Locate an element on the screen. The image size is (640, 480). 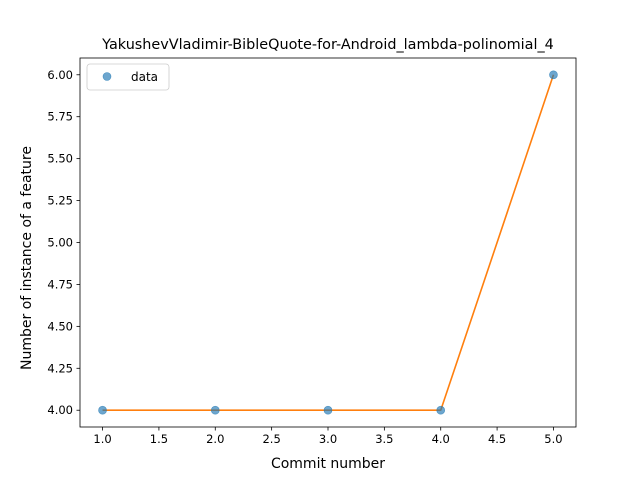
y-tick-label: 5.00 is located at coordinates (60, 243).